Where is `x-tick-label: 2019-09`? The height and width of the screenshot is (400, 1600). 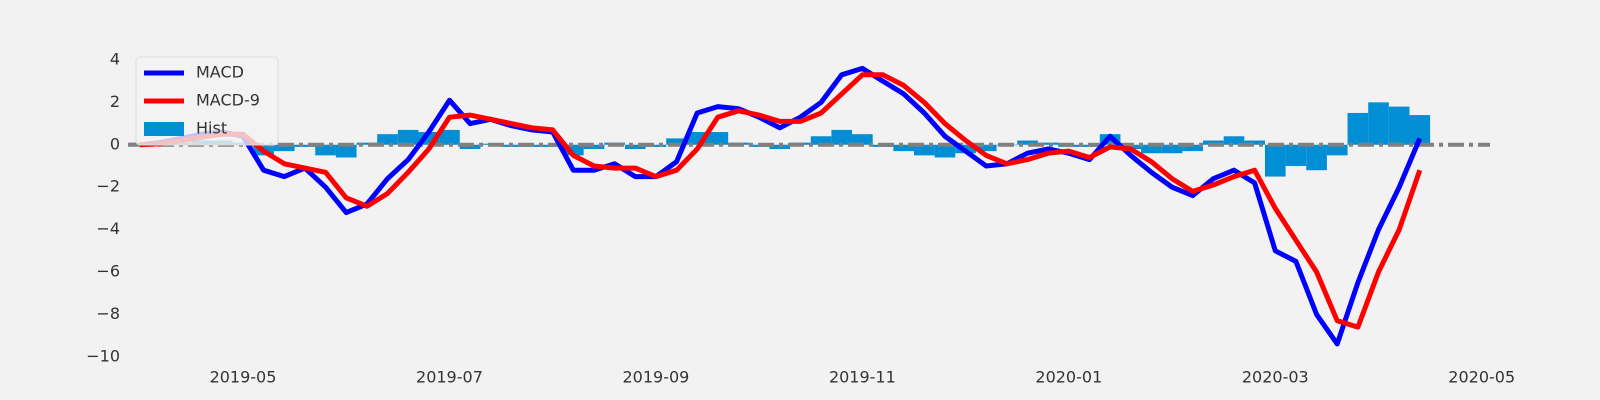
x-tick-label: 2019-09 is located at coordinates (655, 377).